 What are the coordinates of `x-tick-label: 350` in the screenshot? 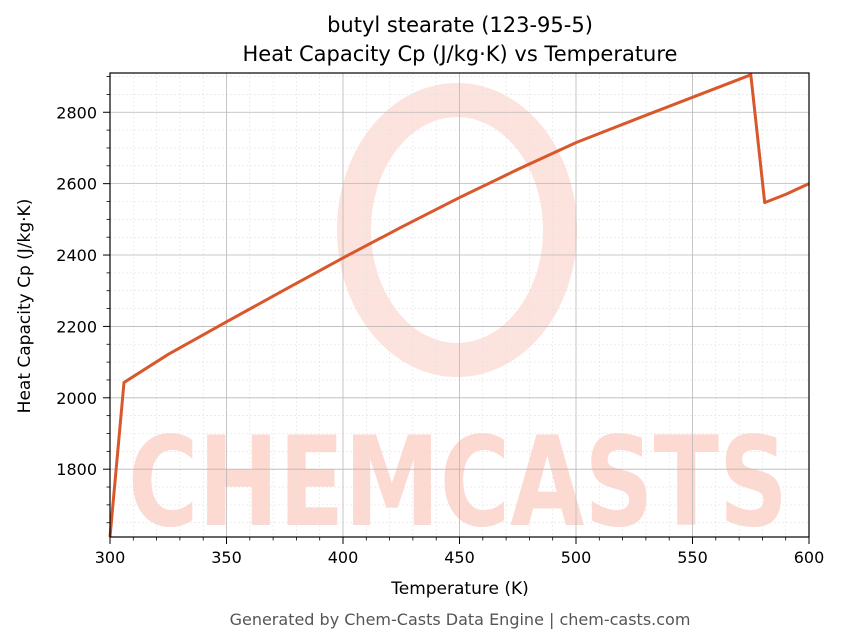 It's located at (226, 557).